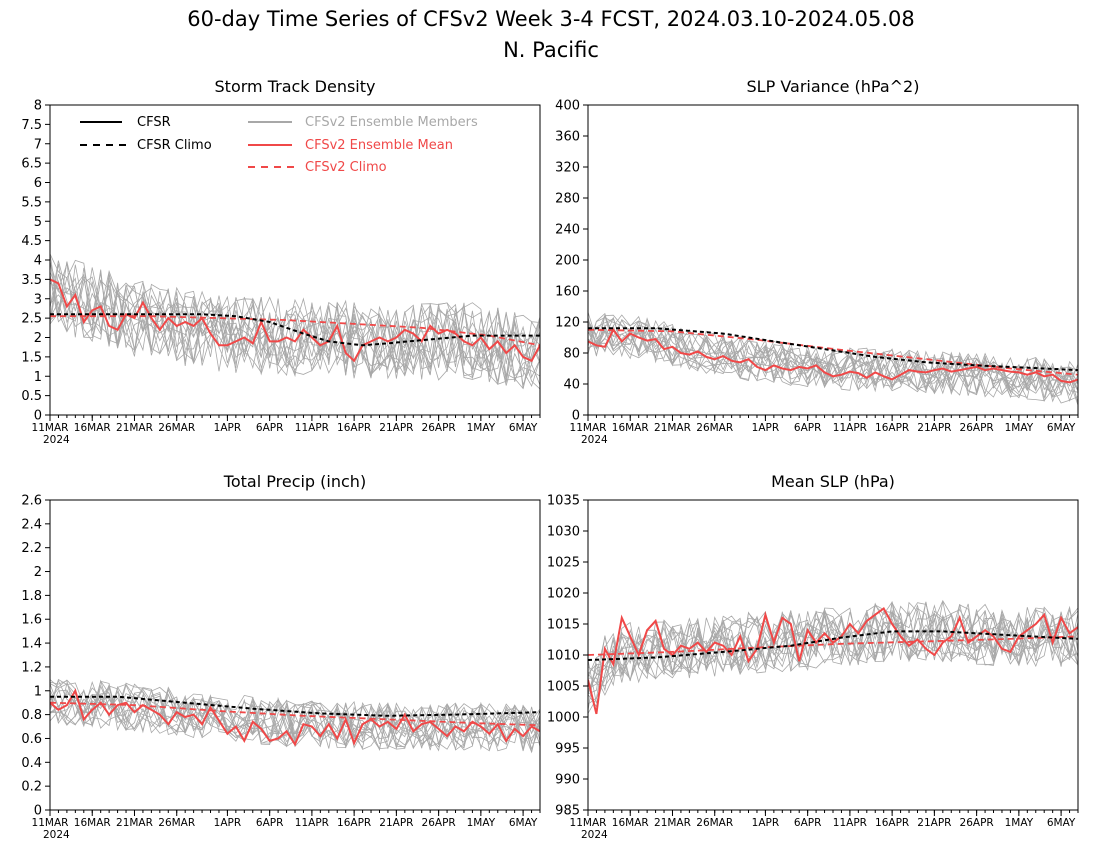  What do you see at coordinates (31, 125) in the screenshot?
I see `y-tick-label: 7.5` at bounding box center [31, 125].